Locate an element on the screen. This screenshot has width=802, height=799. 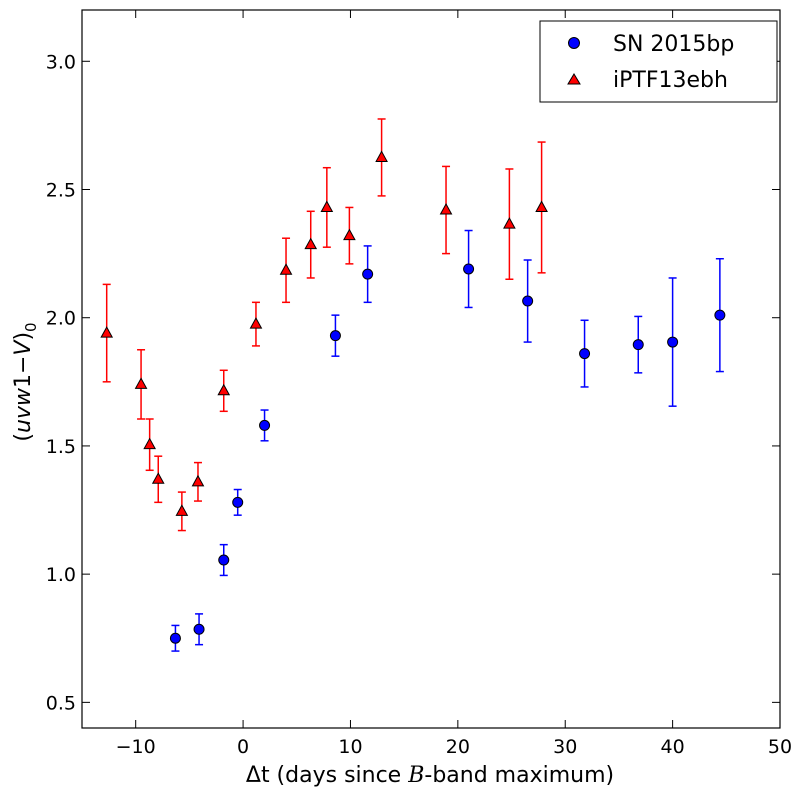
legend-label-iptf13ebh: iPTF13ebh is located at coordinates (670, 80).